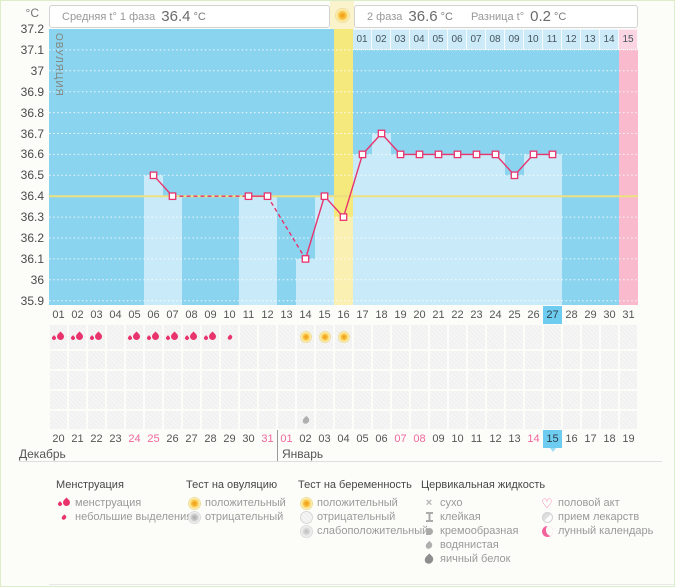  I want to click on cycle-day-cell: 18, so click(381, 315).